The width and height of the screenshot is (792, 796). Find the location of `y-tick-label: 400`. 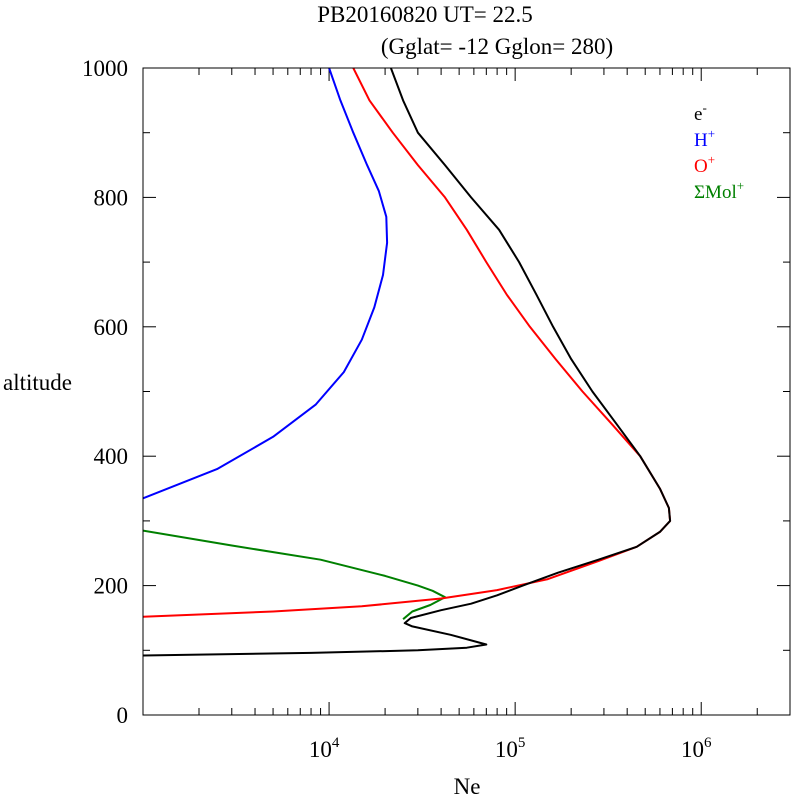

y-tick-label: 400 is located at coordinates (111, 456).